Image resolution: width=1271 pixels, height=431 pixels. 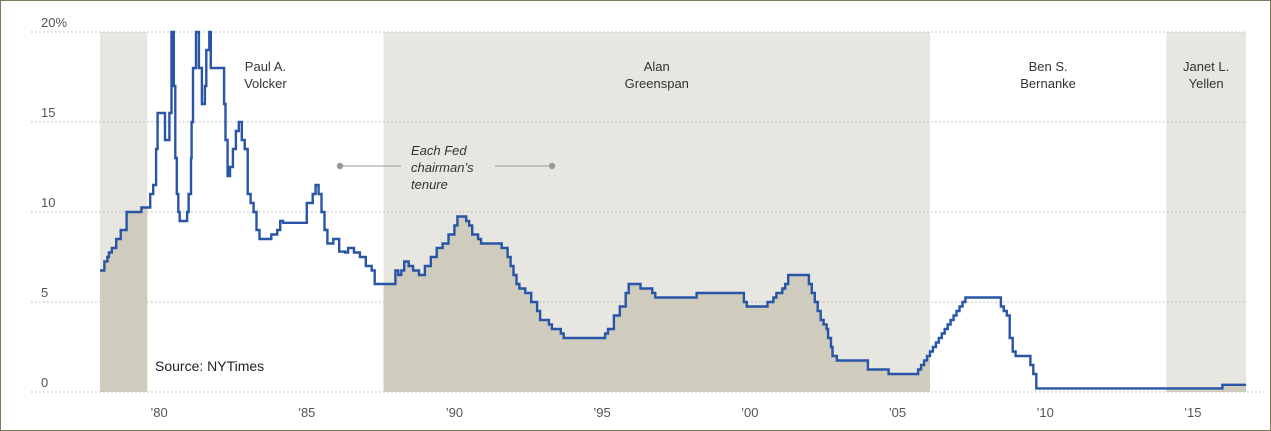 I want to click on chairman-label-1-1: Volcker, so click(x=265, y=83).